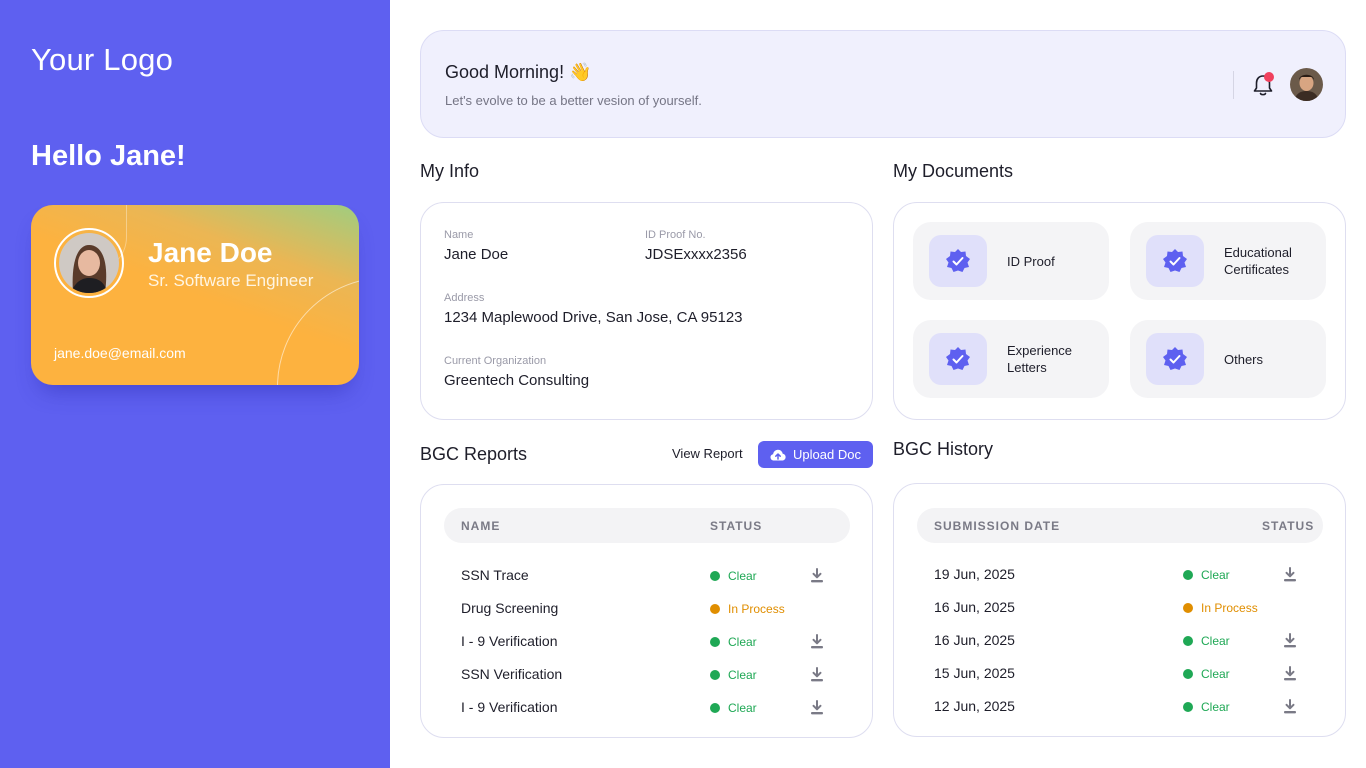 The height and width of the screenshot is (768, 1366). Describe the element at coordinates (210, 252) in the screenshot. I see `card-name: Jane Doe` at that location.